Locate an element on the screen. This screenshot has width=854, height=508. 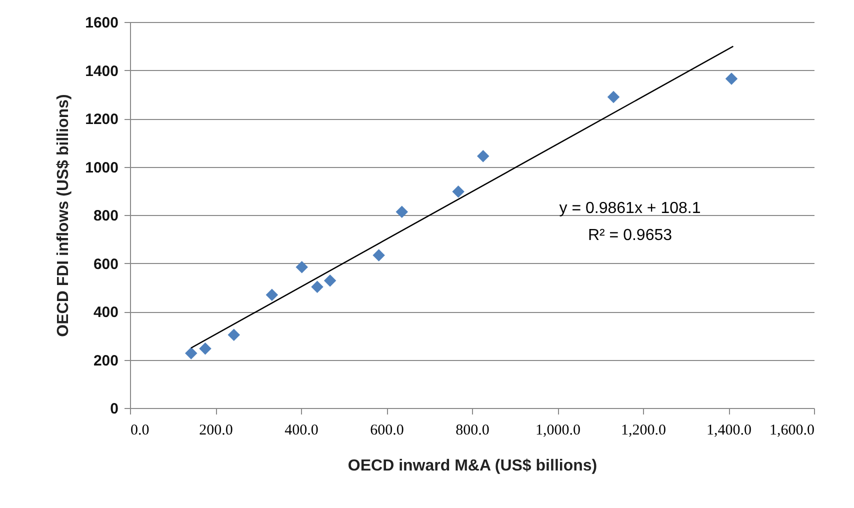
x-tick-label: 200.0 is located at coordinates (216, 430).